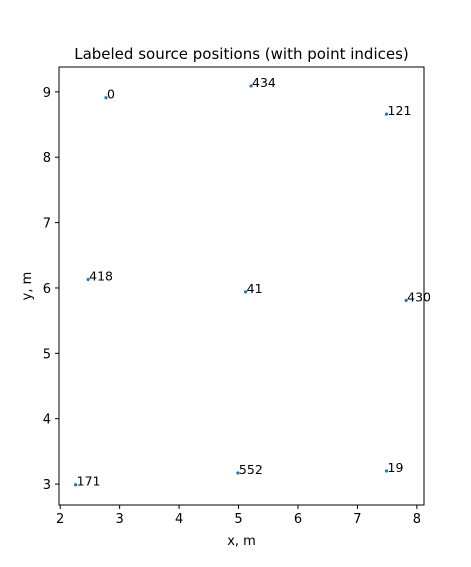  What do you see at coordinates (47, 485) in the screenshot?
I see `y-tick-label: 3` at bounding box center [47, 485].